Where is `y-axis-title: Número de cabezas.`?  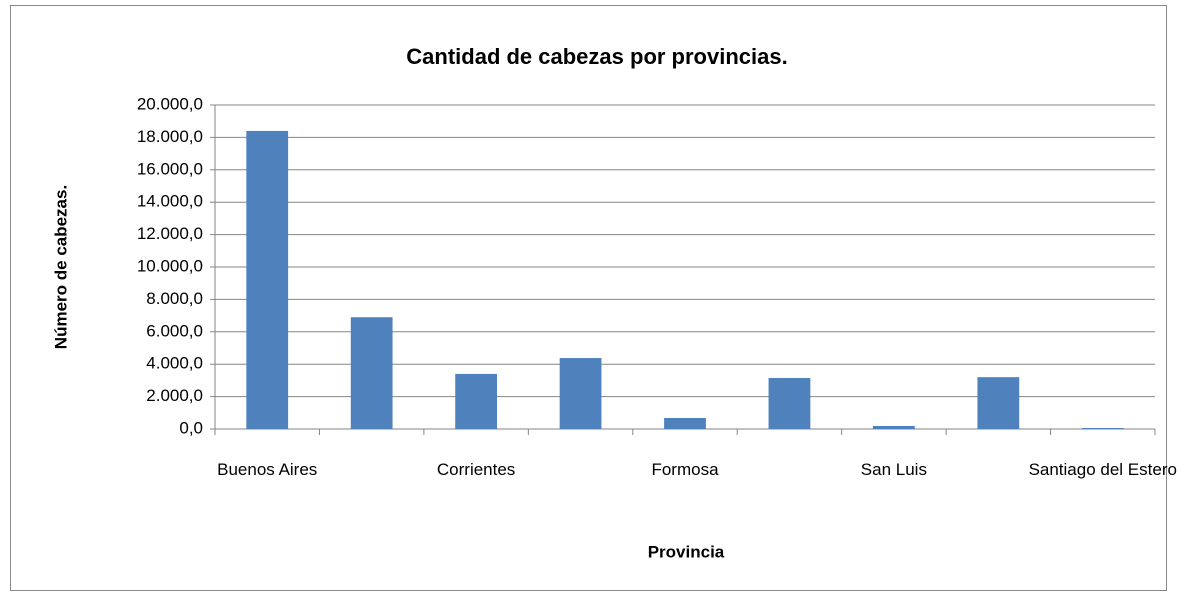
y-axis-title: Número de cabezas. is located at coordinates (60, 267).